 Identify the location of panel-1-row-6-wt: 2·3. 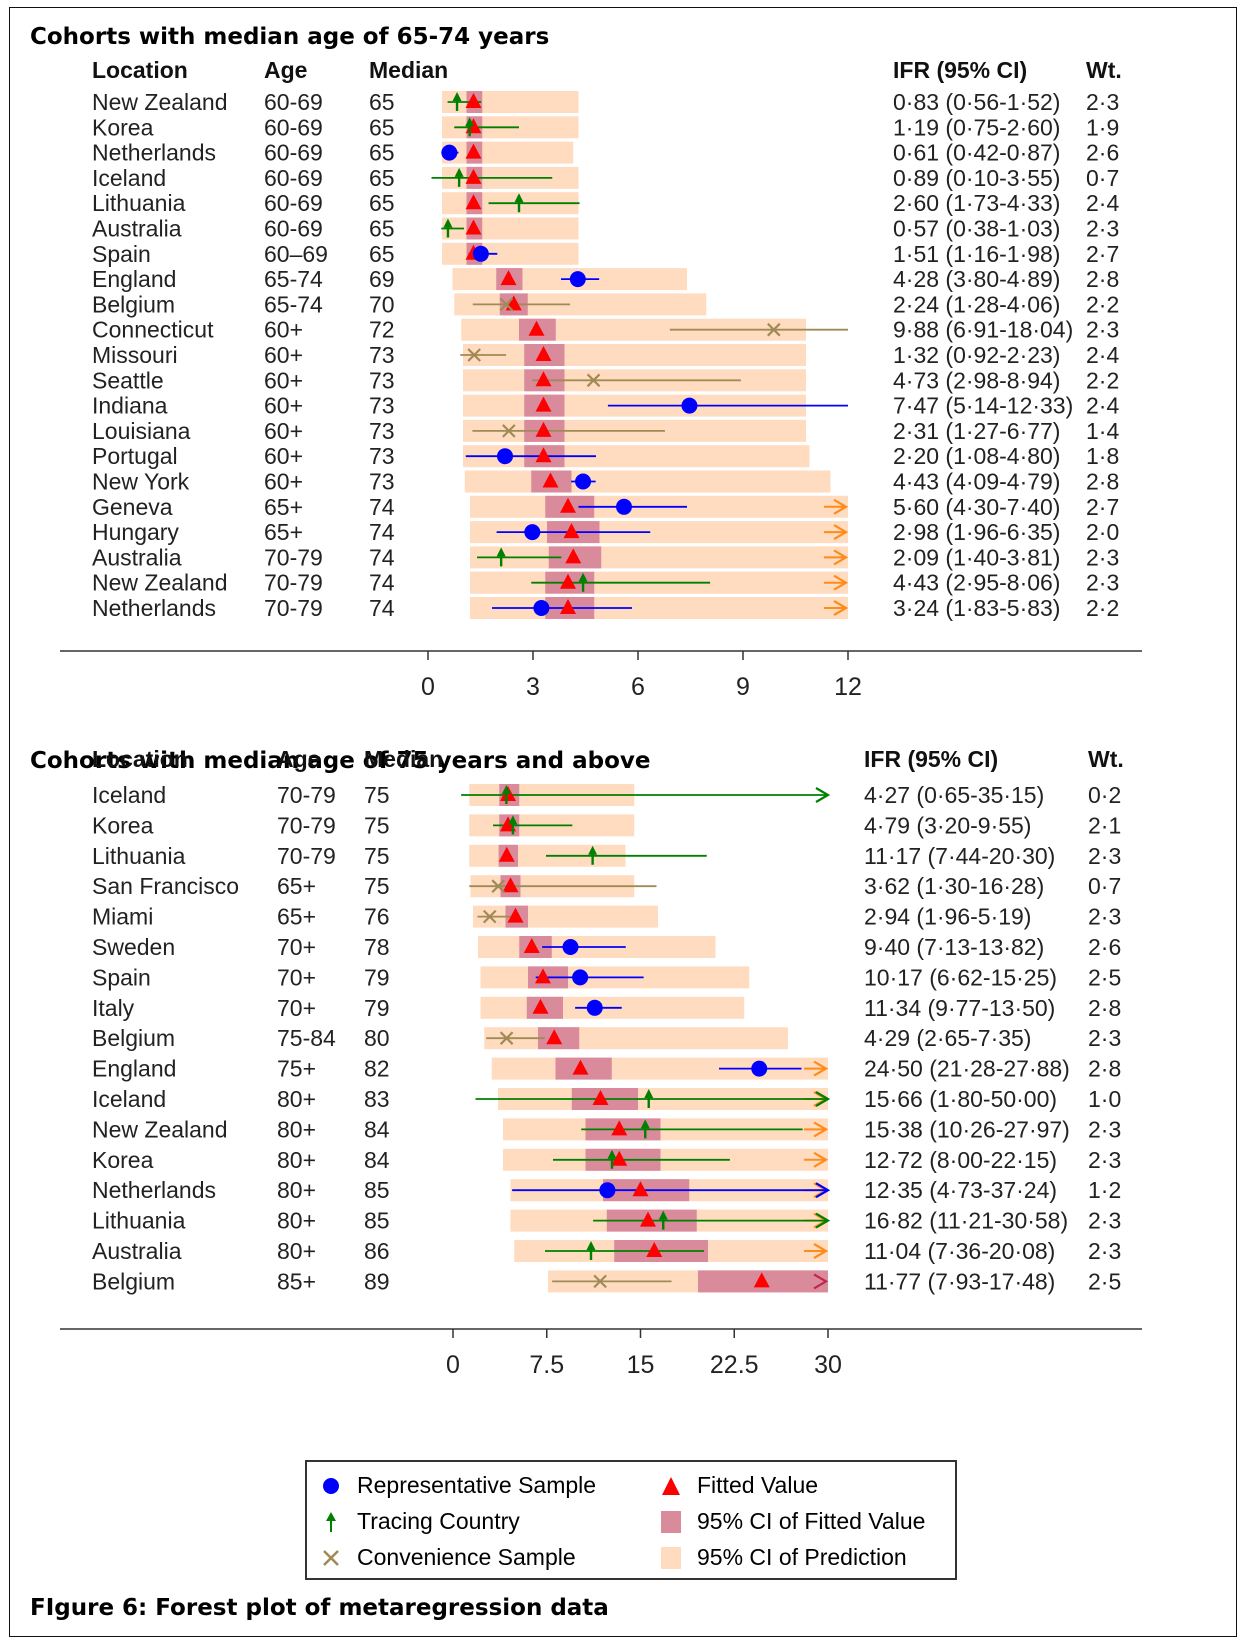
(1102, 229).